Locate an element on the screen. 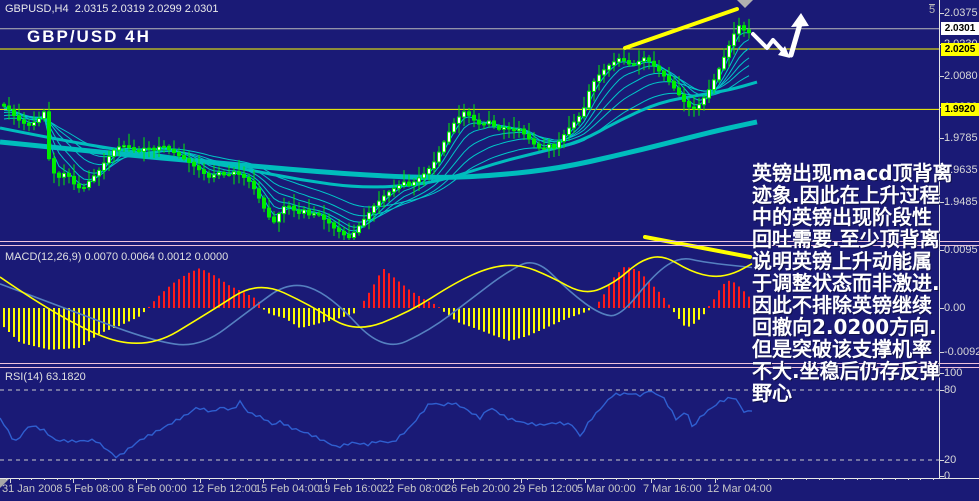 The height and width of the screenshot is (501, 979). macd-main-line is located at coordinates (376, 300).